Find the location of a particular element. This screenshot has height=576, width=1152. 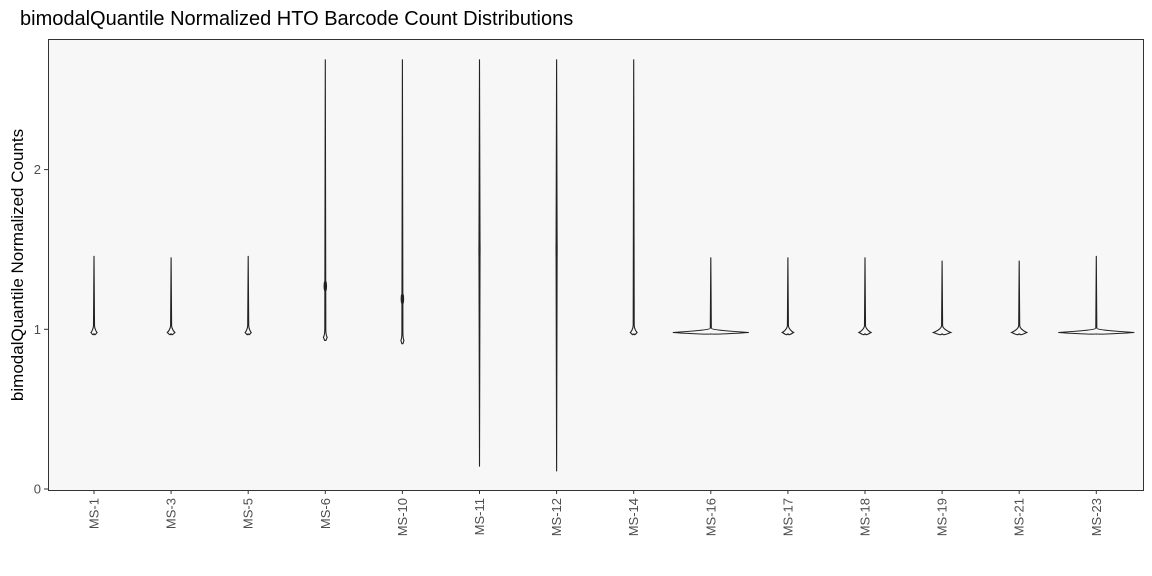

y-axis: 0 1 2 is located at coordinates (41, 329).